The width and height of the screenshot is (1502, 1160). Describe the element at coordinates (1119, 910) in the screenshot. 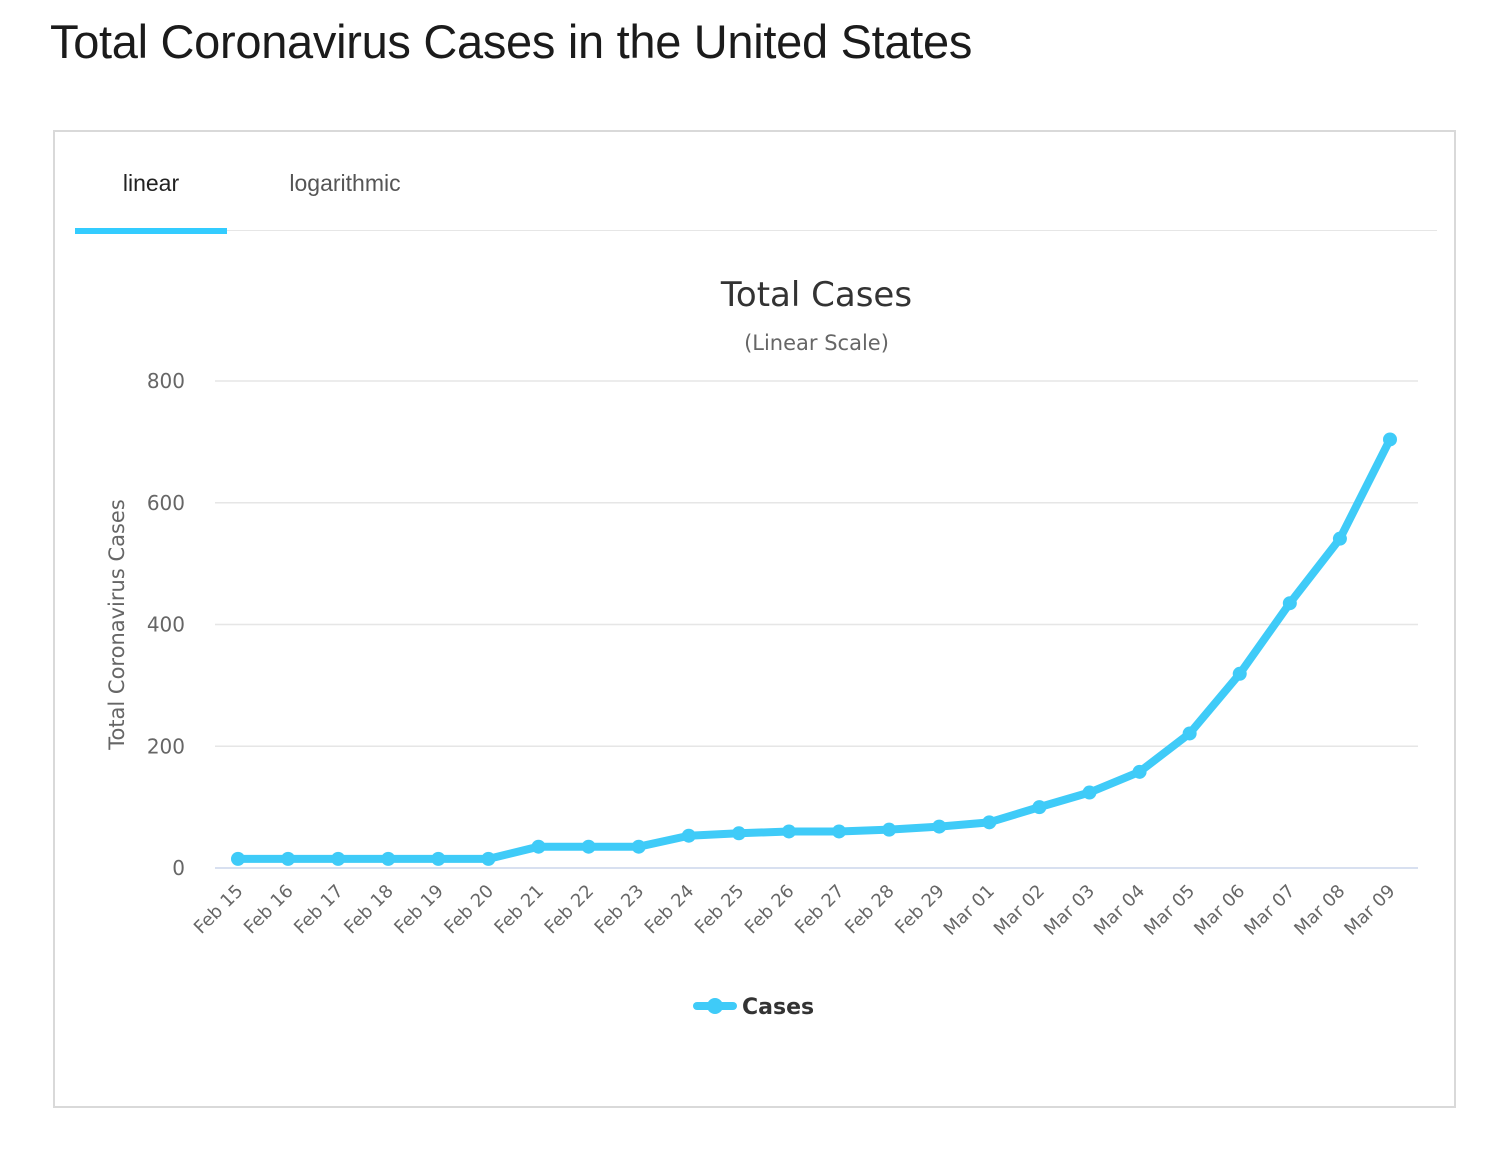

I see `x-tick-label: Mar 04` at that location.